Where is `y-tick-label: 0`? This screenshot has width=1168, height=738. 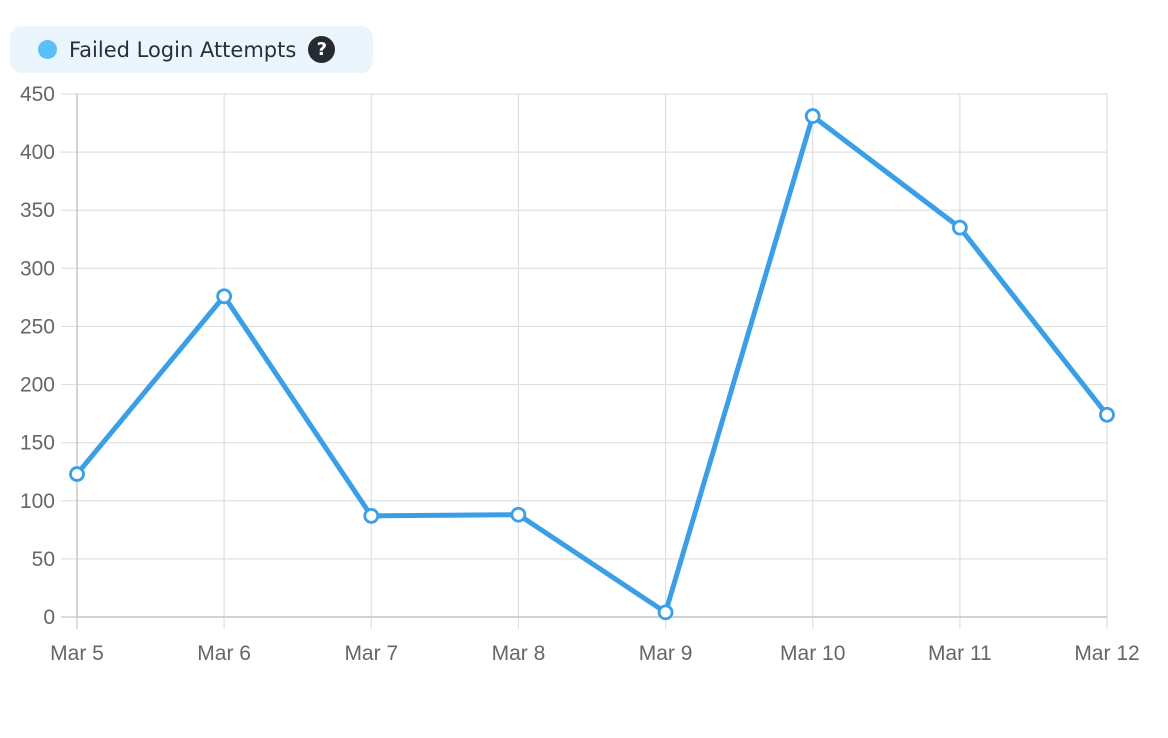
y-tick-label: 0 is located at coordinates (49, 617).